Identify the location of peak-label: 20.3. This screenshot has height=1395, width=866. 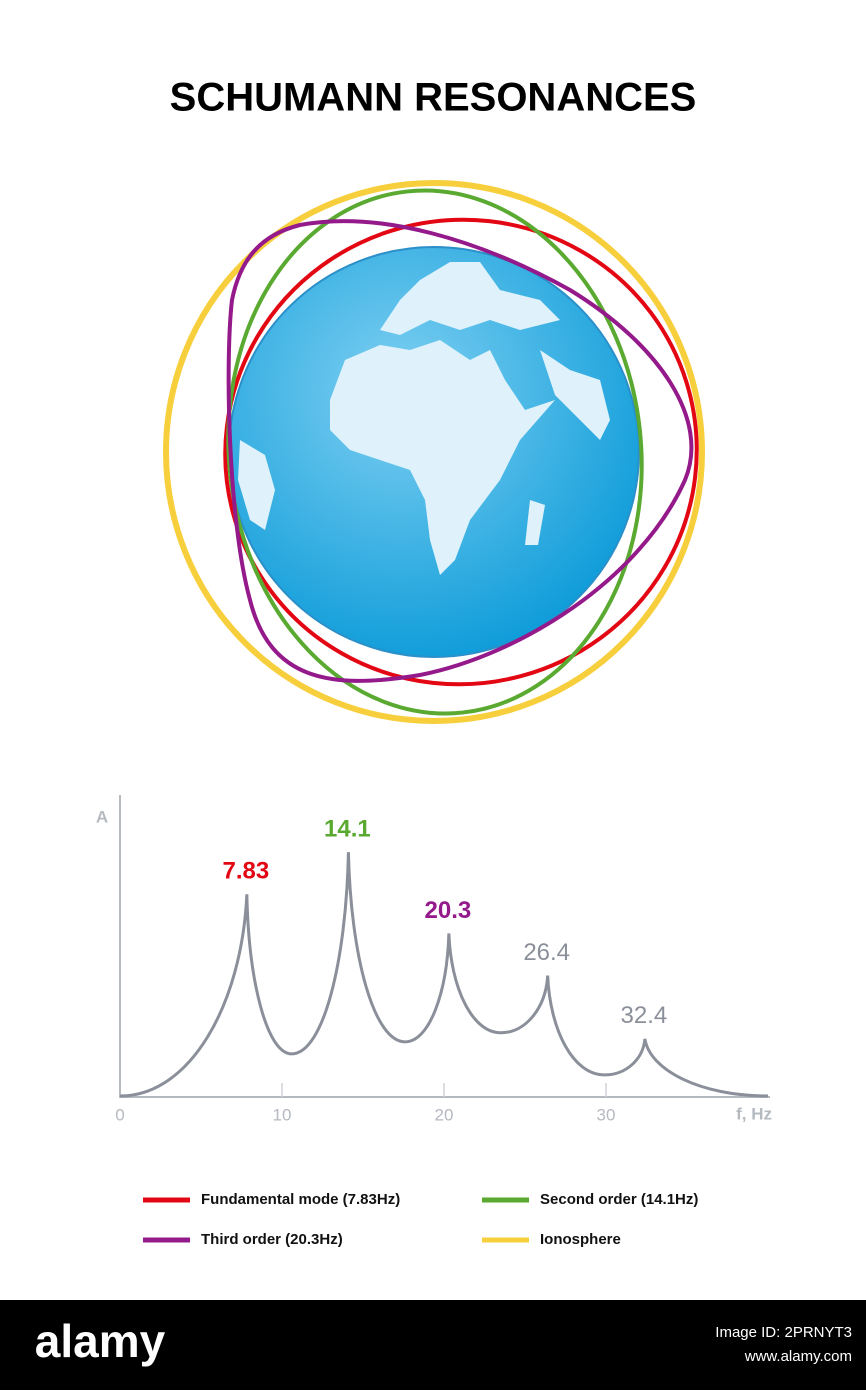
(448, 910).